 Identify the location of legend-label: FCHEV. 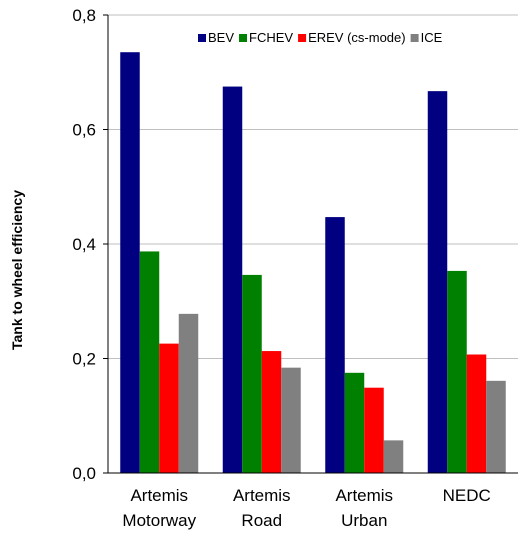
(271, 37).